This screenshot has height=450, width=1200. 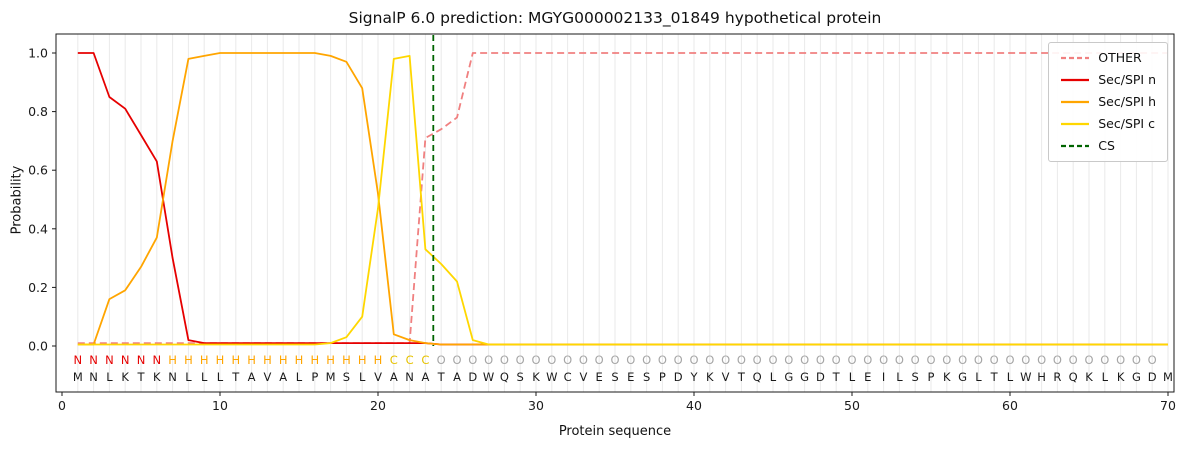 I want to click on sequence-letter: M, so click(x=1168, y=377).